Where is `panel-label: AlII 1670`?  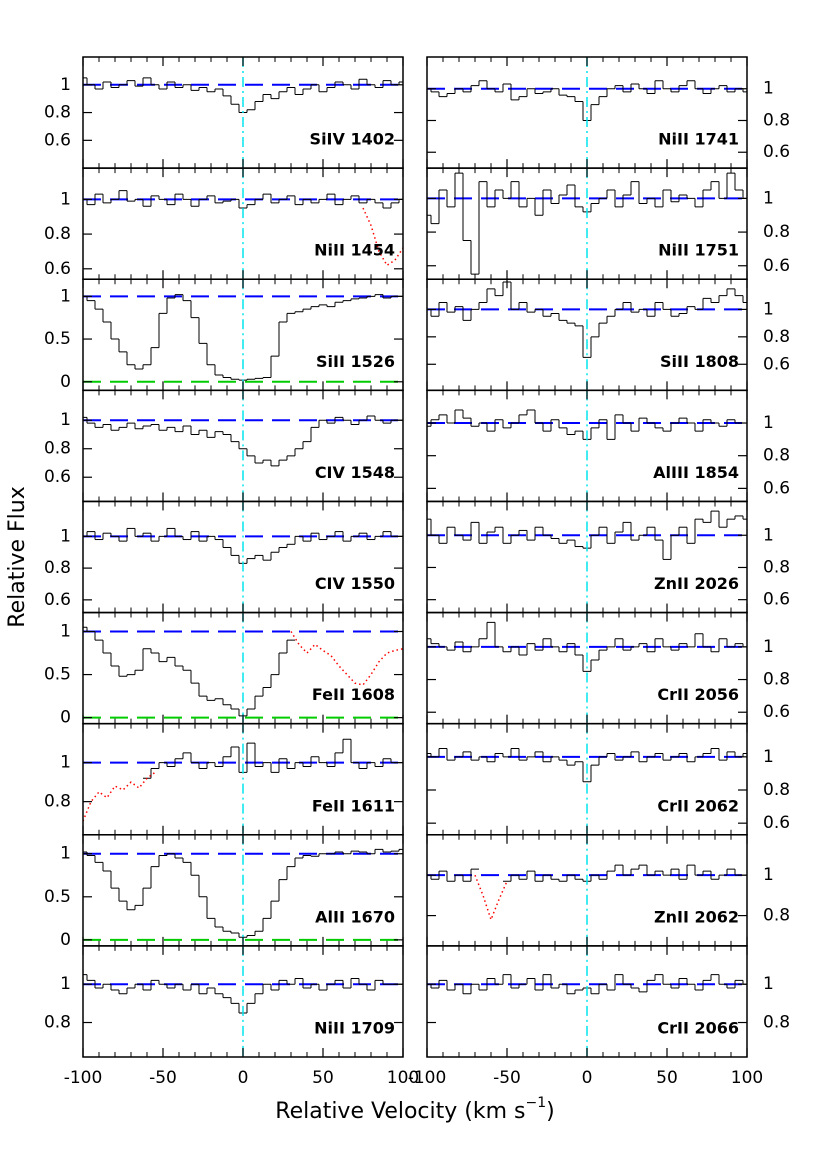 panel-label: AlII 1670 is located at coordinates (355, 916).